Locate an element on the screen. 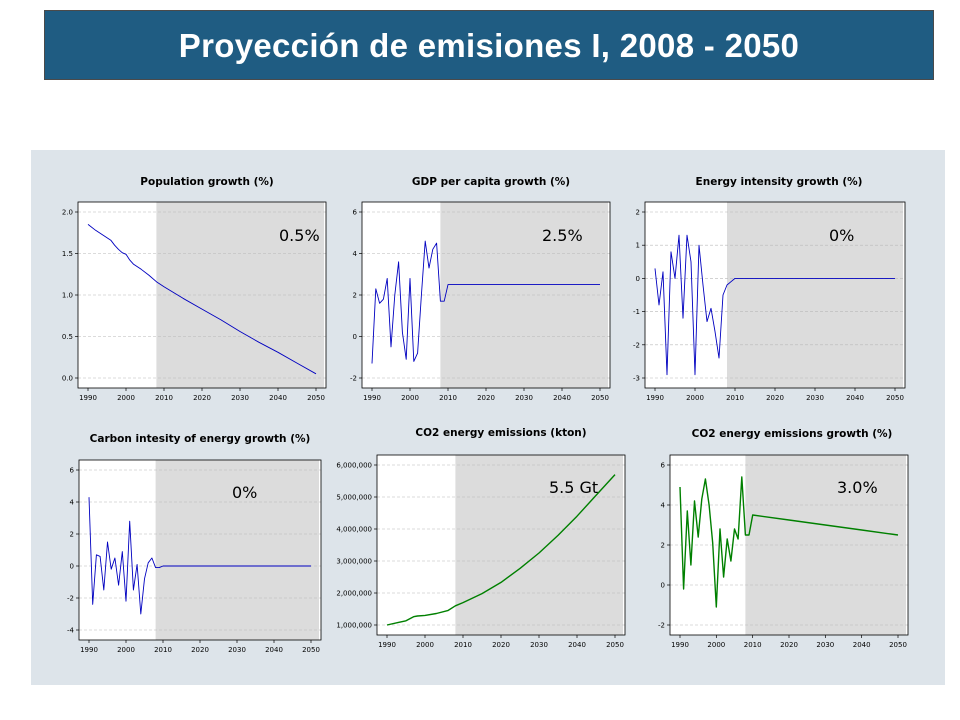  page-title: Proyección de emisiones I, 2008 - 2050 is located at coordinates (489, 45).